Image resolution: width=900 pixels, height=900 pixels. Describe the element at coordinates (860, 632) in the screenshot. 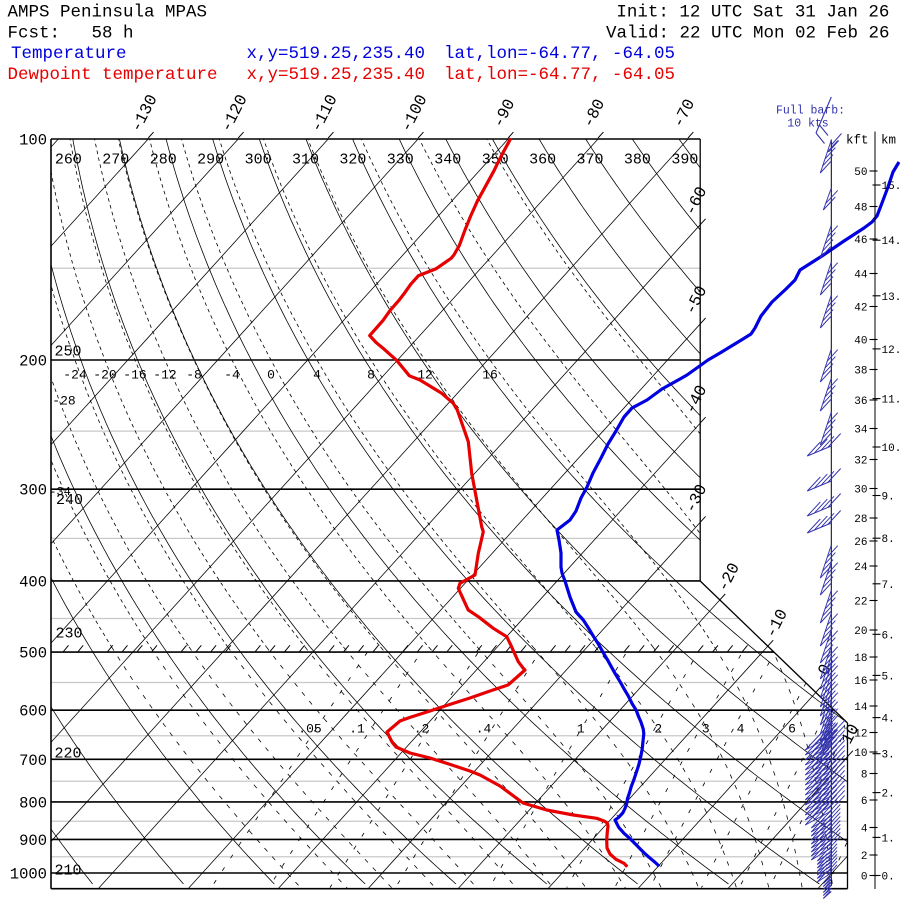

I see `svg-text: 20` at that location.